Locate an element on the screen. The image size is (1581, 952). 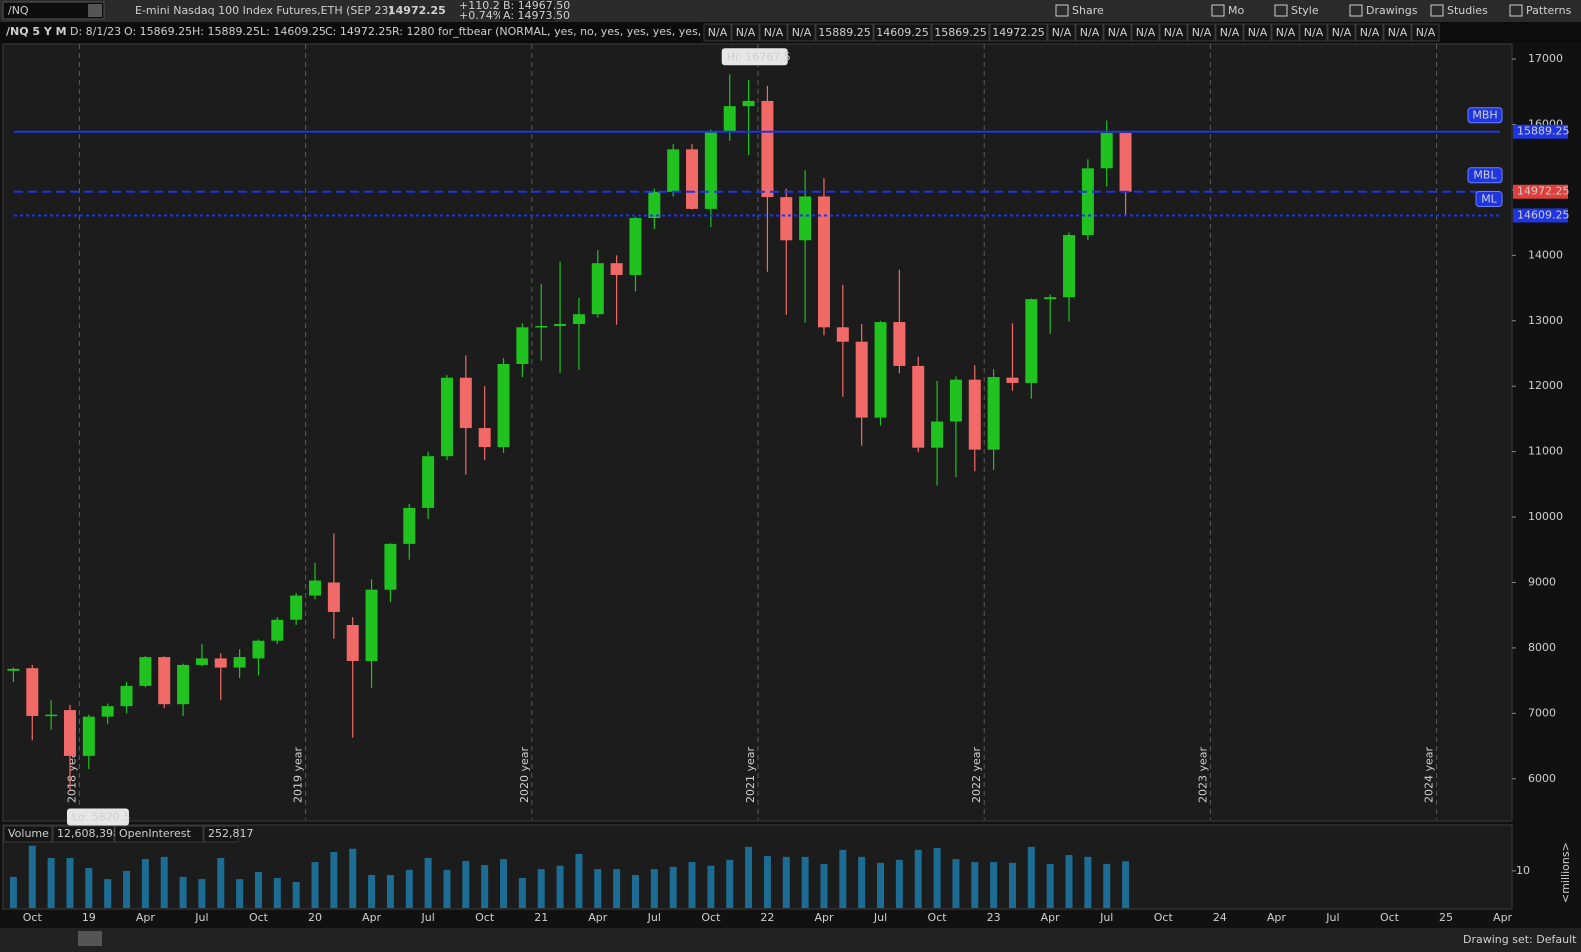
toolbar-button: Drawings is located at coordinates (1392, 10).